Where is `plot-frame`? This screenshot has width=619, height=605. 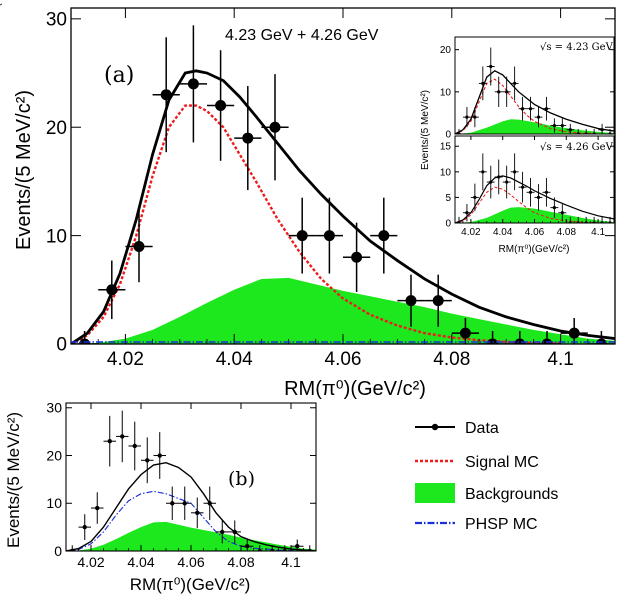
plot-frame is located at coordinates (534, 85).